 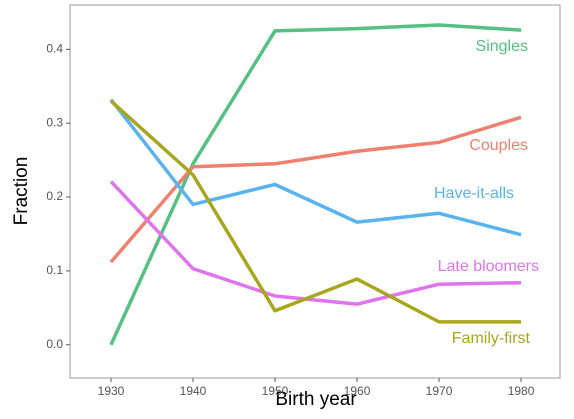 I want to click on series-label: Have-it-alls, so click(x=474, y=193).